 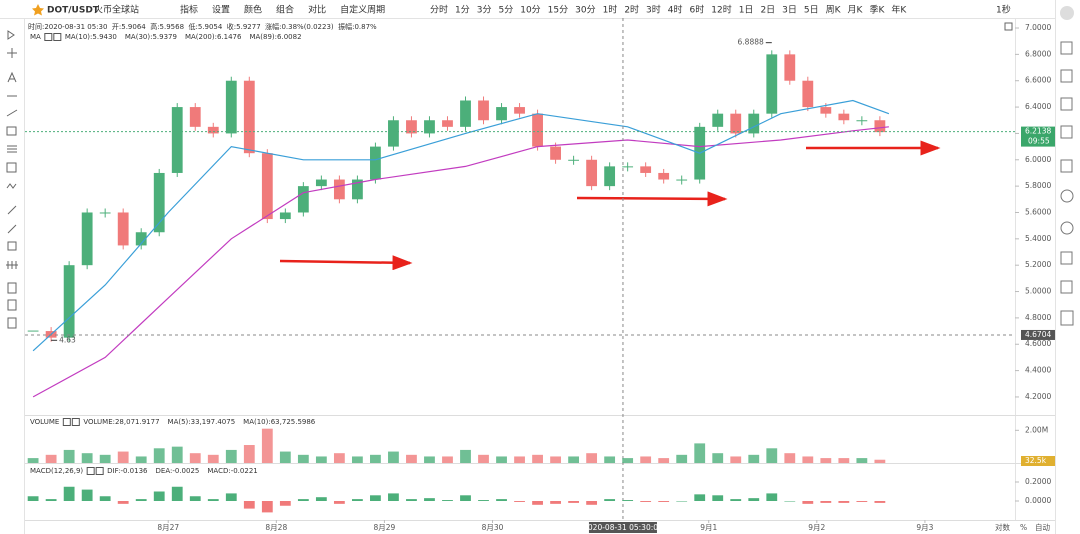 What do you see at coordinates (11, 35) in the screenshot?
I see `cursor-tool` at bounding box center [11, 35].